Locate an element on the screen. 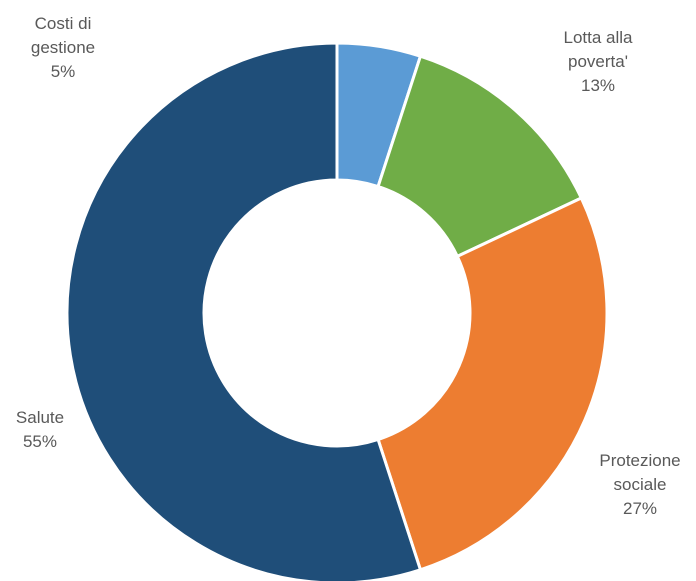 Image resolution: width=696 pixels, height=581 pixels. value-label: 5% is located at coordinates (63, 71).